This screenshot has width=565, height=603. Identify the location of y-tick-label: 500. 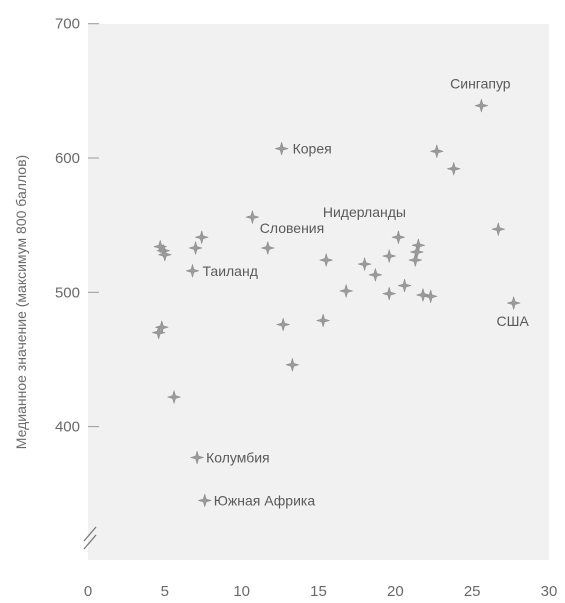
(67, 292).